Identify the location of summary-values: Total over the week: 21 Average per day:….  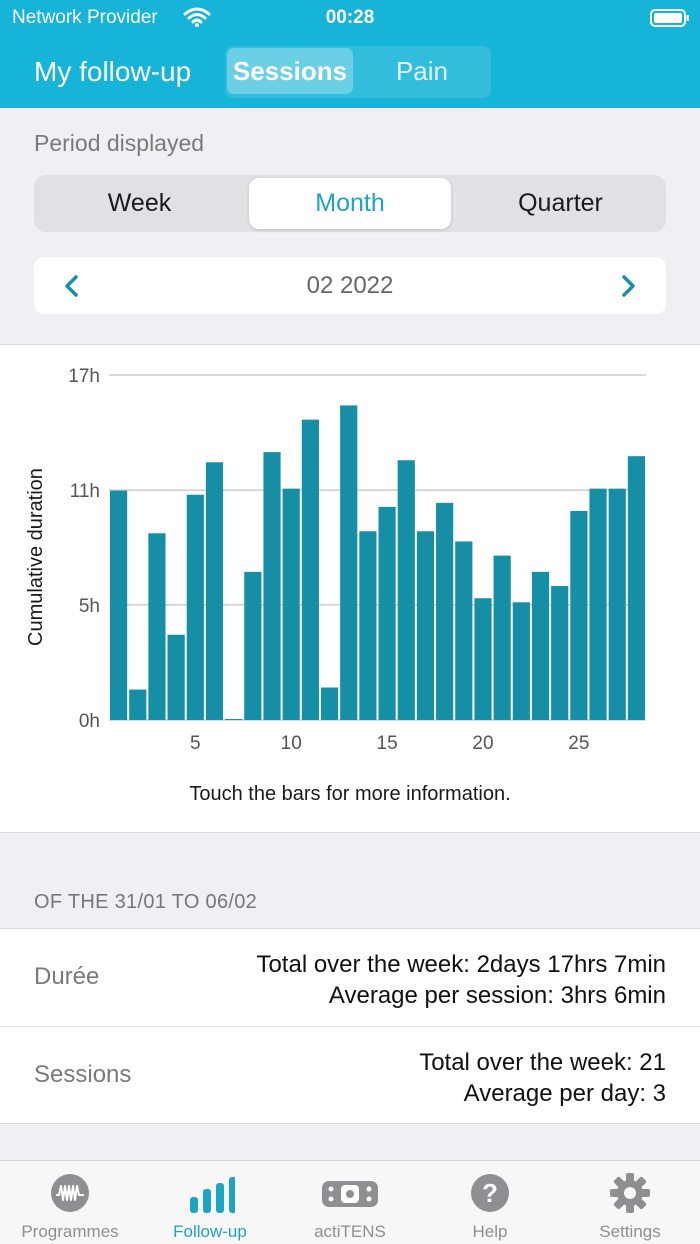
(542, 1078).